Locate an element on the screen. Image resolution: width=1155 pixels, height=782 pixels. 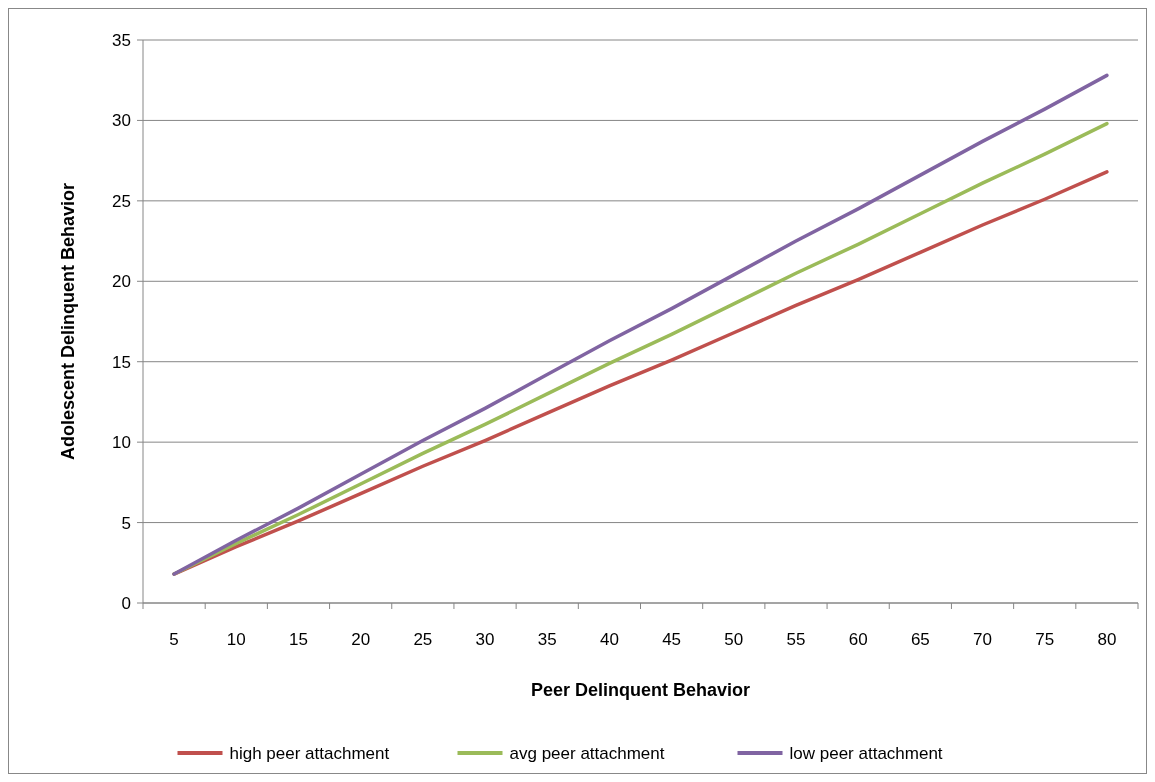
x-tick-label: 75 is located at coordinates (1045, 639).